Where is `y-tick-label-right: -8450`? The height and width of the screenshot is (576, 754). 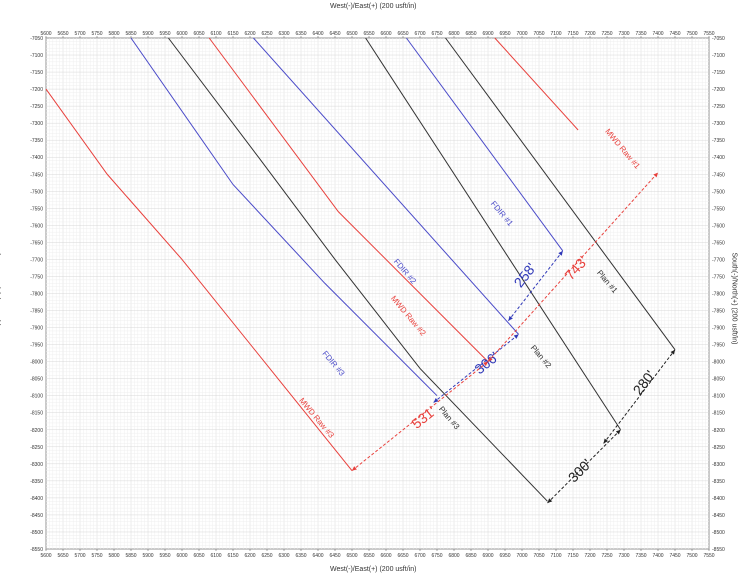 y-tick-label-right: -8450 is located at coordinates (718, 516).